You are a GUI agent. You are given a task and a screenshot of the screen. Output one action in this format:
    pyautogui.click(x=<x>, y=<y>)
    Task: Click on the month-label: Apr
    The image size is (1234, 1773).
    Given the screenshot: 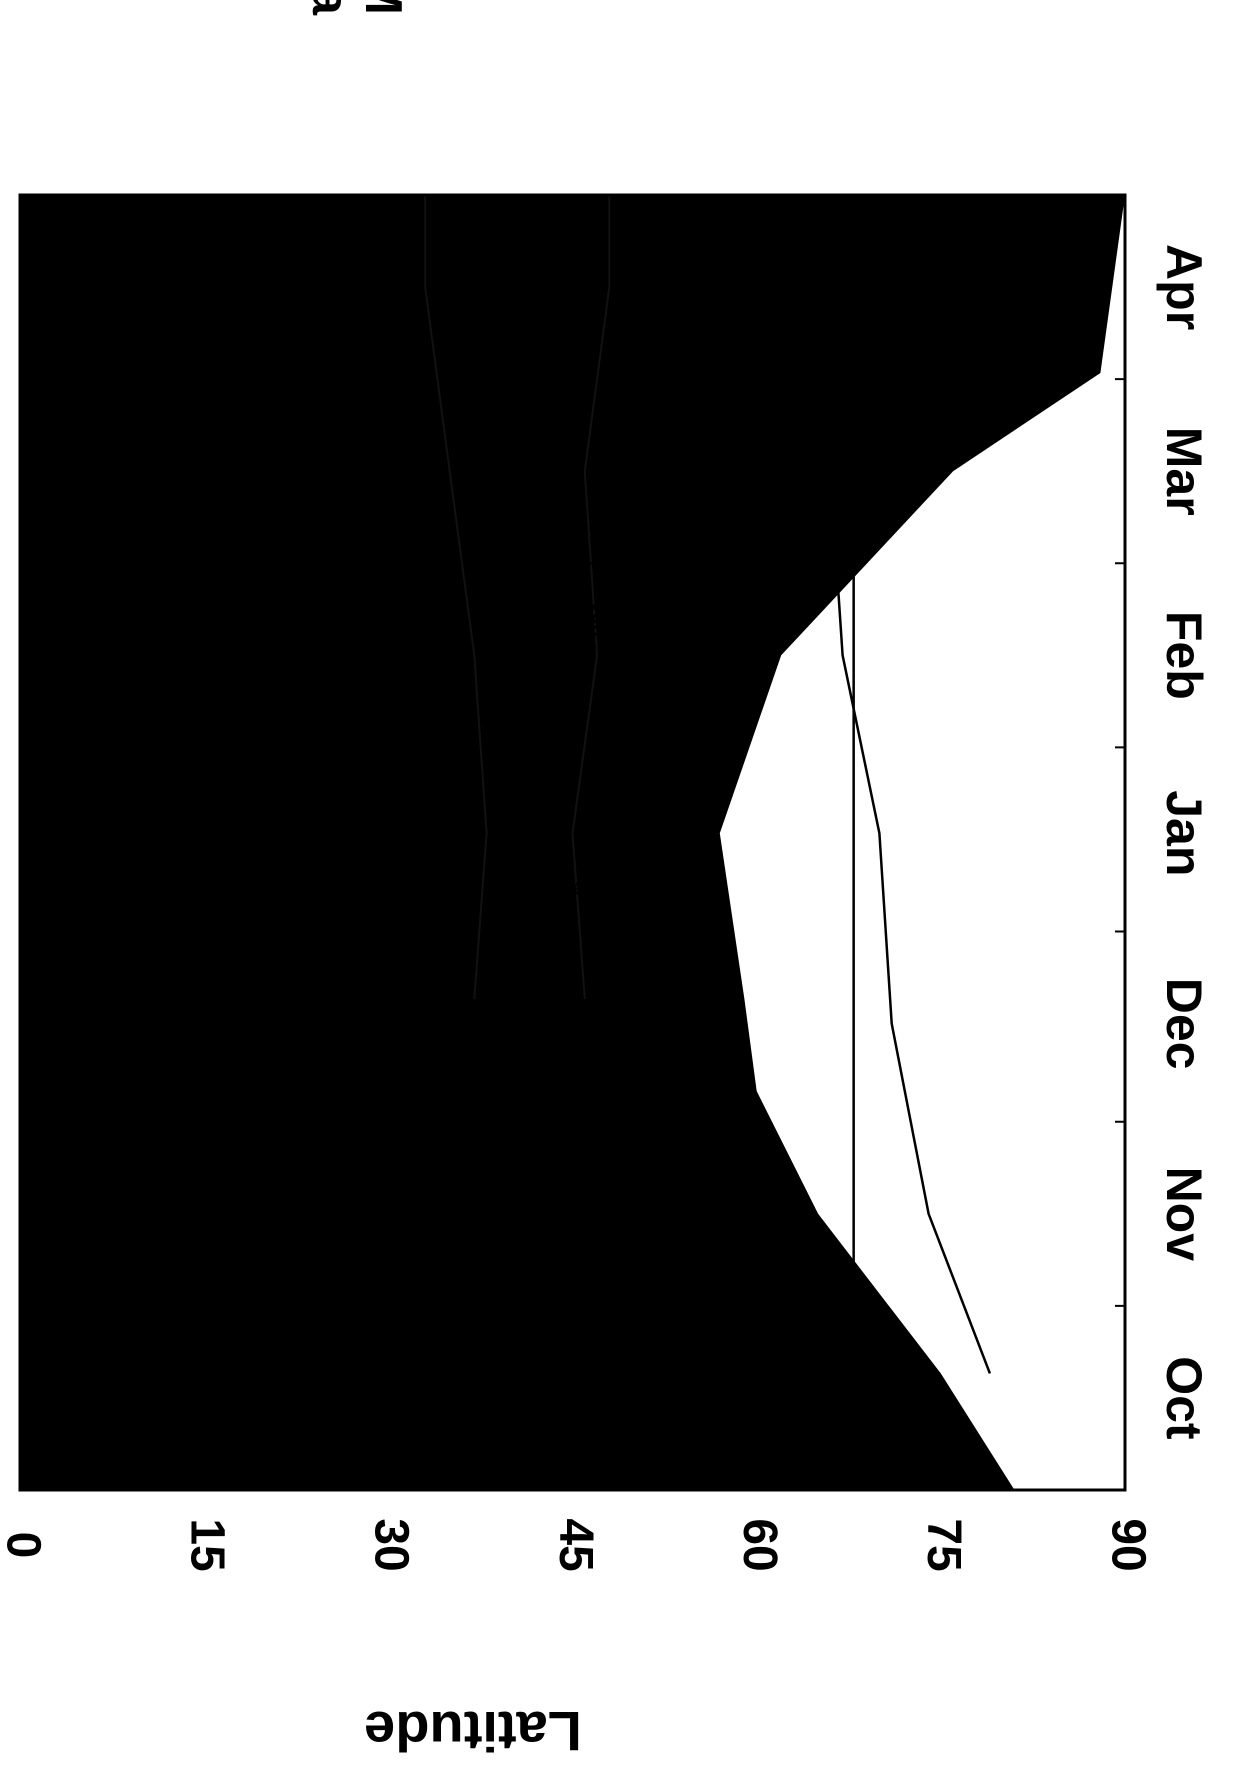 What is the action you would take?
    pyautogui.click(x=1184, y=287)
    